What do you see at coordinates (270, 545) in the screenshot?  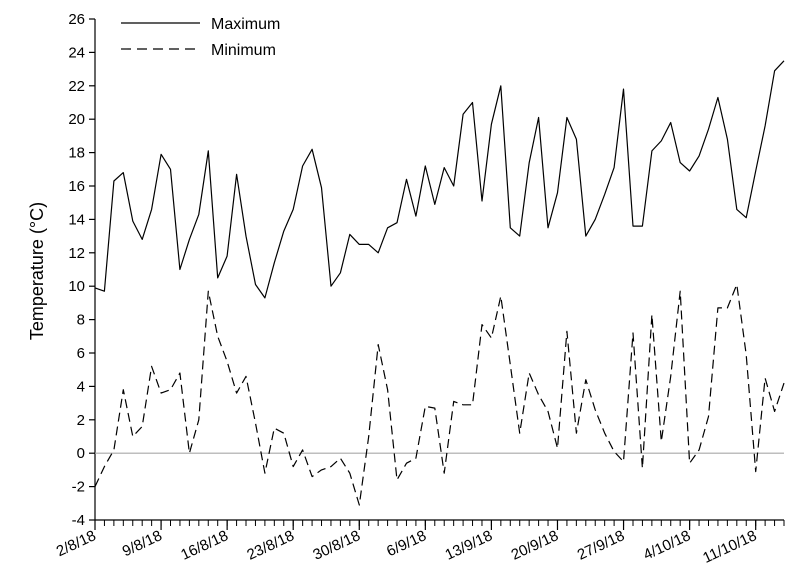 I see `x-tick-label: 23/8/18` at bounding box center [270, 545].